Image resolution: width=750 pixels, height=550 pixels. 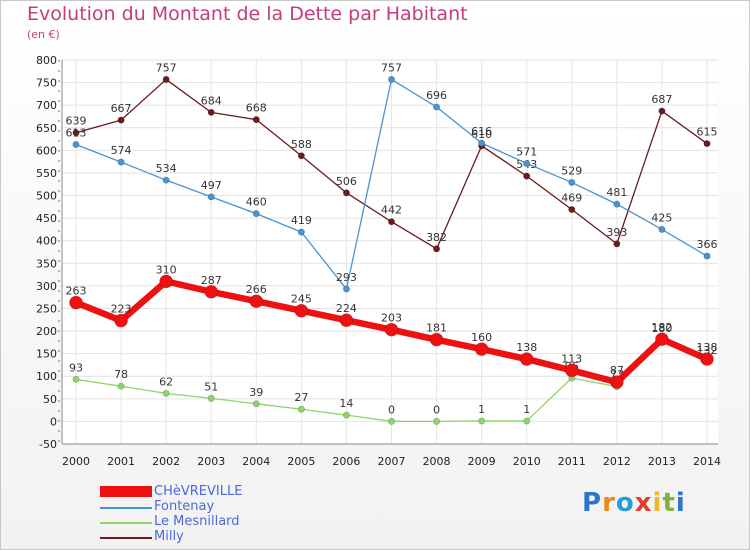 I want to click on y-tick-label: 300, so click(x=46, y=286).